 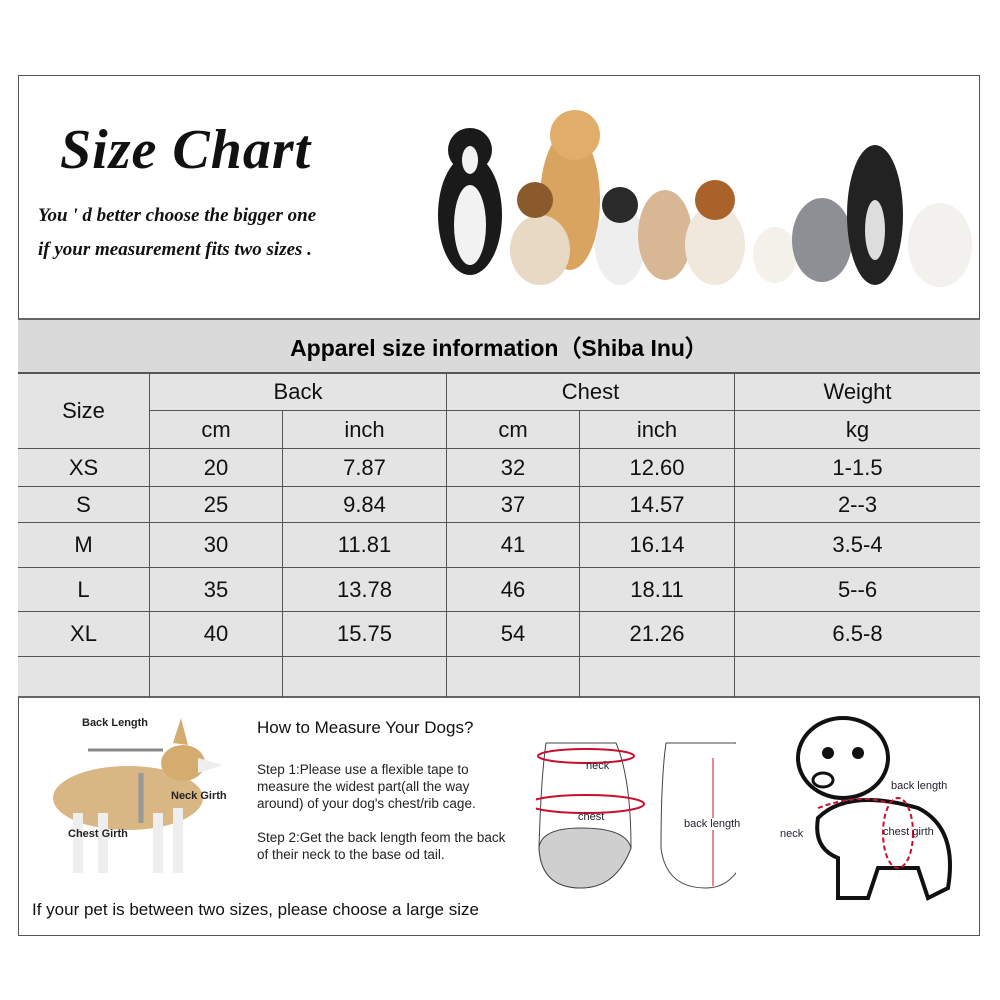 What do you see at coordinates (636, 815) in the screenshot?
I see `garment-diagram` at bounding box center [636, 815].